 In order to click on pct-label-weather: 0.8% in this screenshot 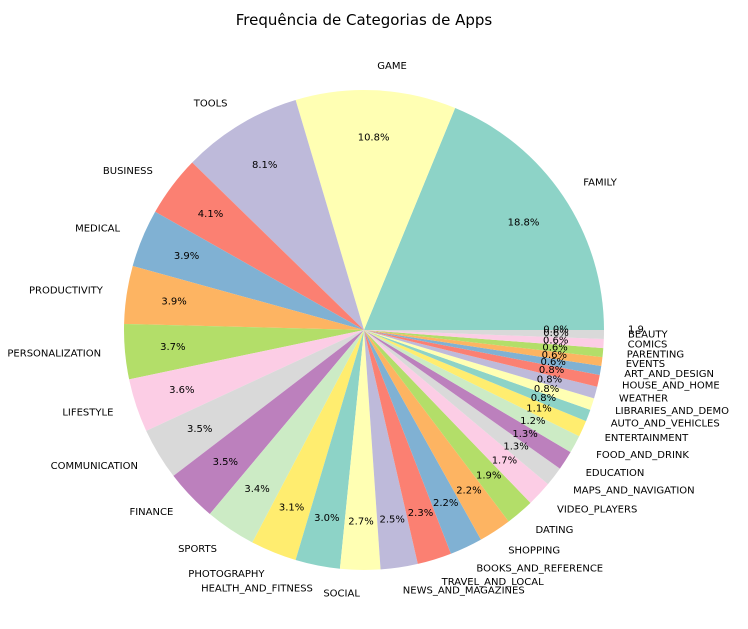, I will do `click(549, 380)`.